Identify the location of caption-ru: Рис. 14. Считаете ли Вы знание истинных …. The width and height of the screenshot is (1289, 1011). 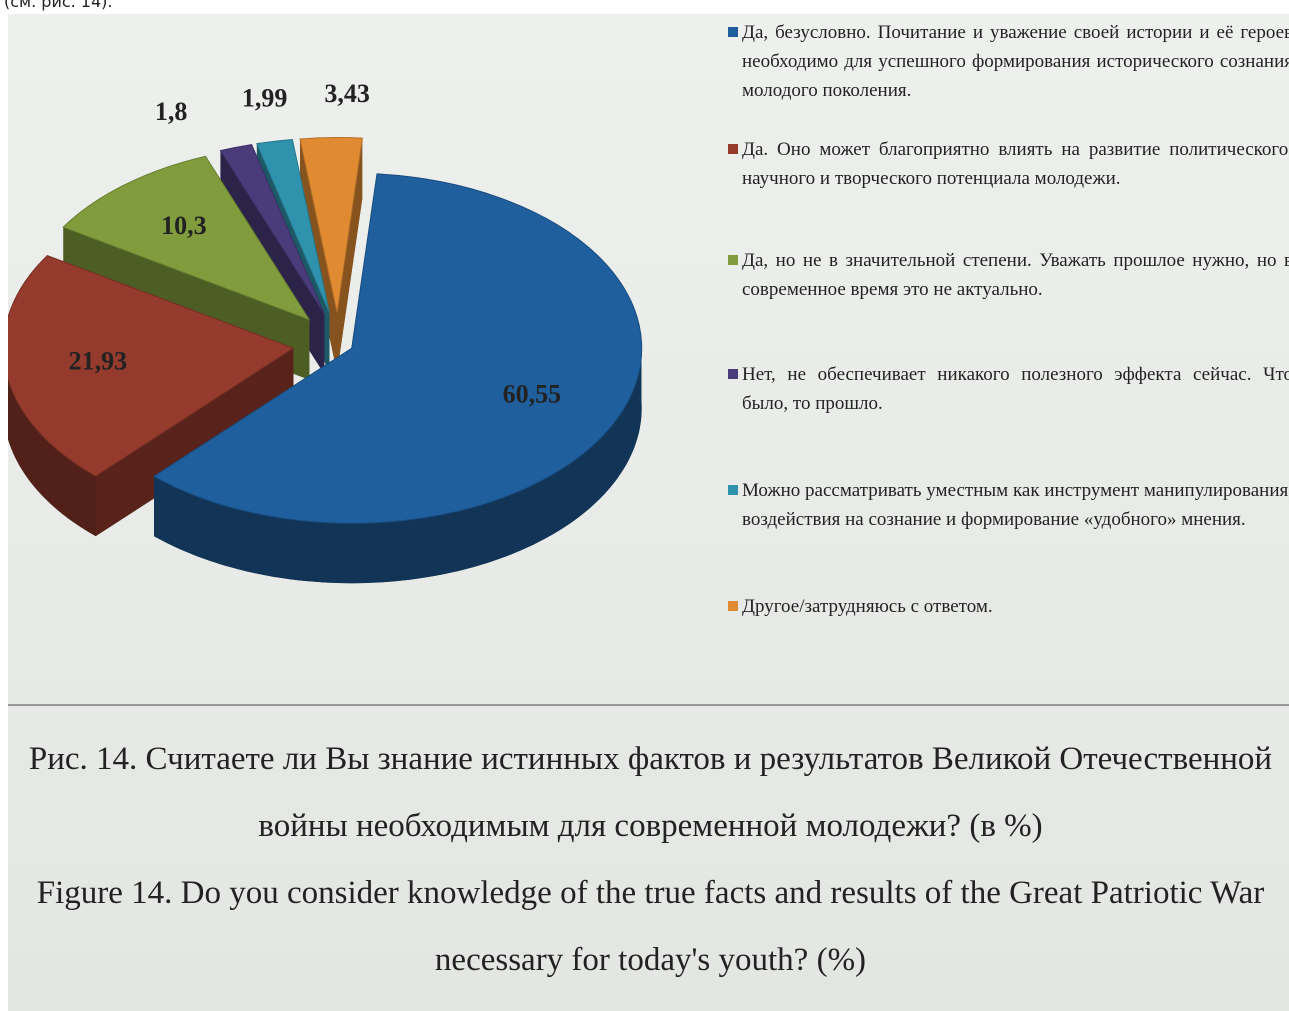
(650, 792).